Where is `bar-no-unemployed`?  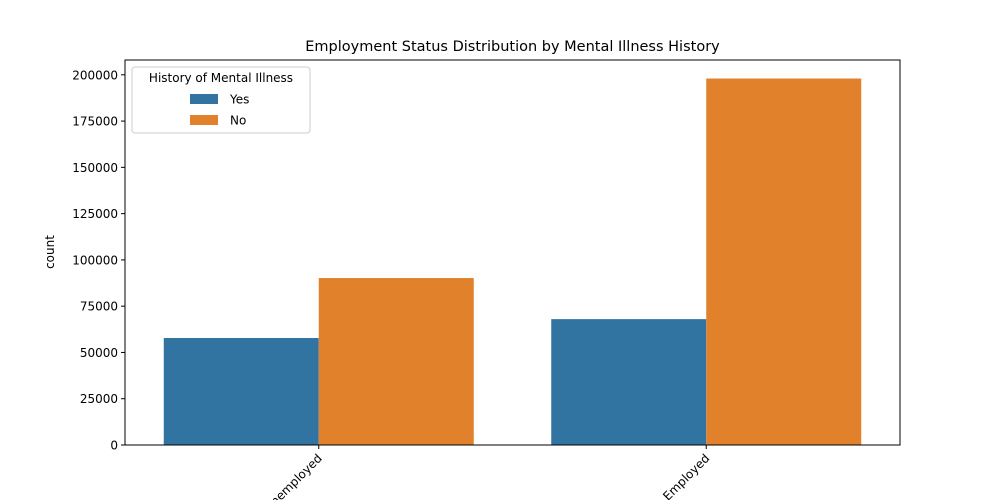 bar-no-unemployed is located at coordinates (396, 361).